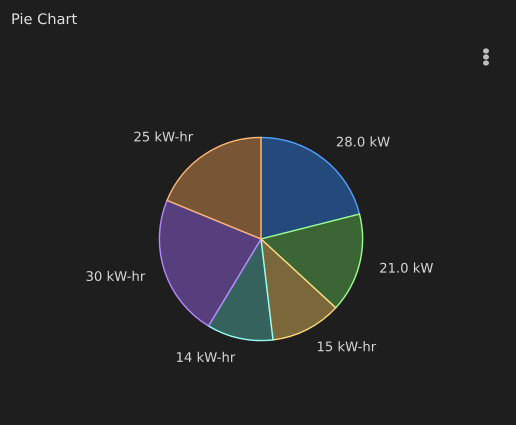  I want to click on data-label: 28.0 kW, so click(363, 141).